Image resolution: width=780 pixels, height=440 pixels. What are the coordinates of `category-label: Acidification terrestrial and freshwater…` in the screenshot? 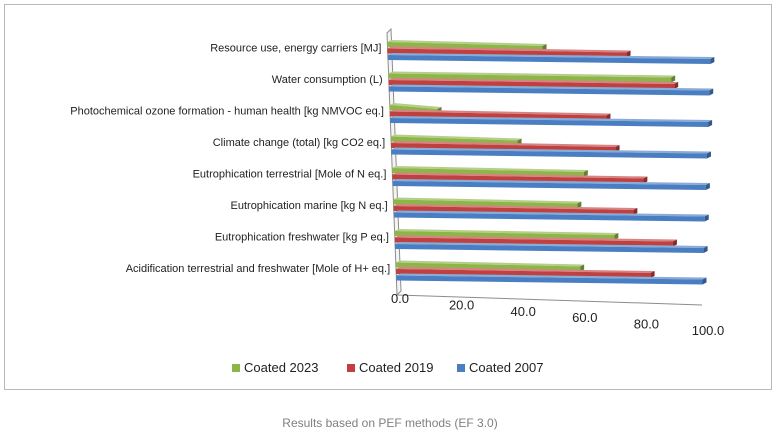 It's located at (258, 269).